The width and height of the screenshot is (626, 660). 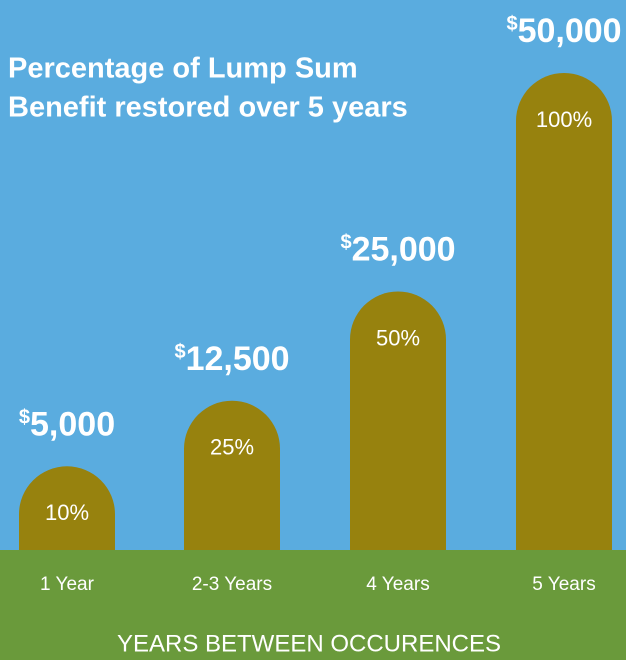 What do you see at coordinates (67, 512) in the screenshot?
I see `percent-label: 10%` at bounding box center [67, 512].